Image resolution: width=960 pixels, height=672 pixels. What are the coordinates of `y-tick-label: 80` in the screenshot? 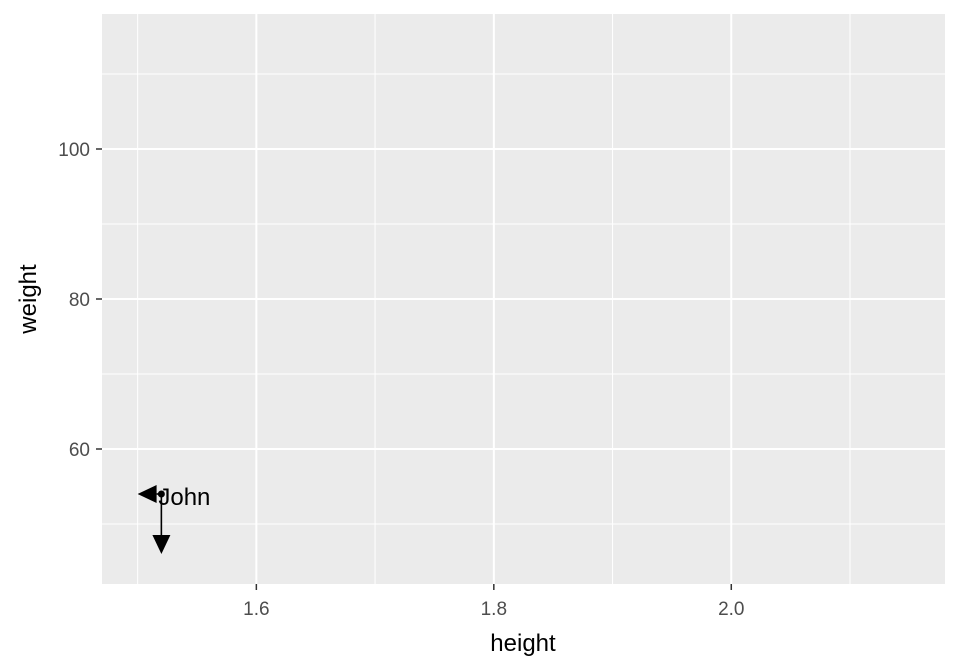 It's located at (79, 300).